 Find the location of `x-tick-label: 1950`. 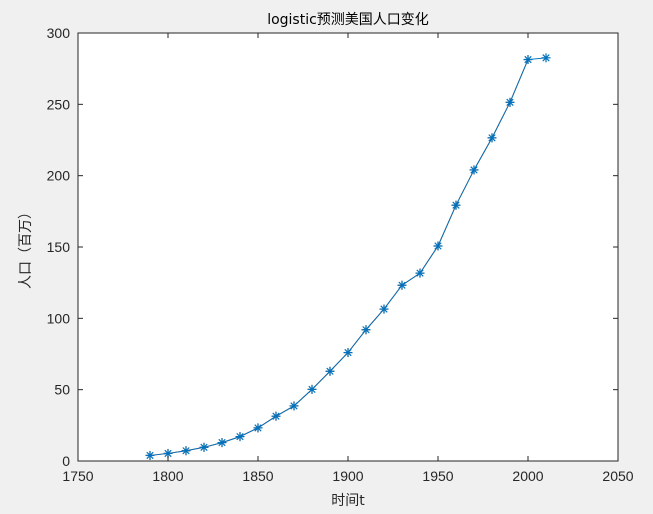

x-tick-label: 1950 is located at coordinates (437, 476).